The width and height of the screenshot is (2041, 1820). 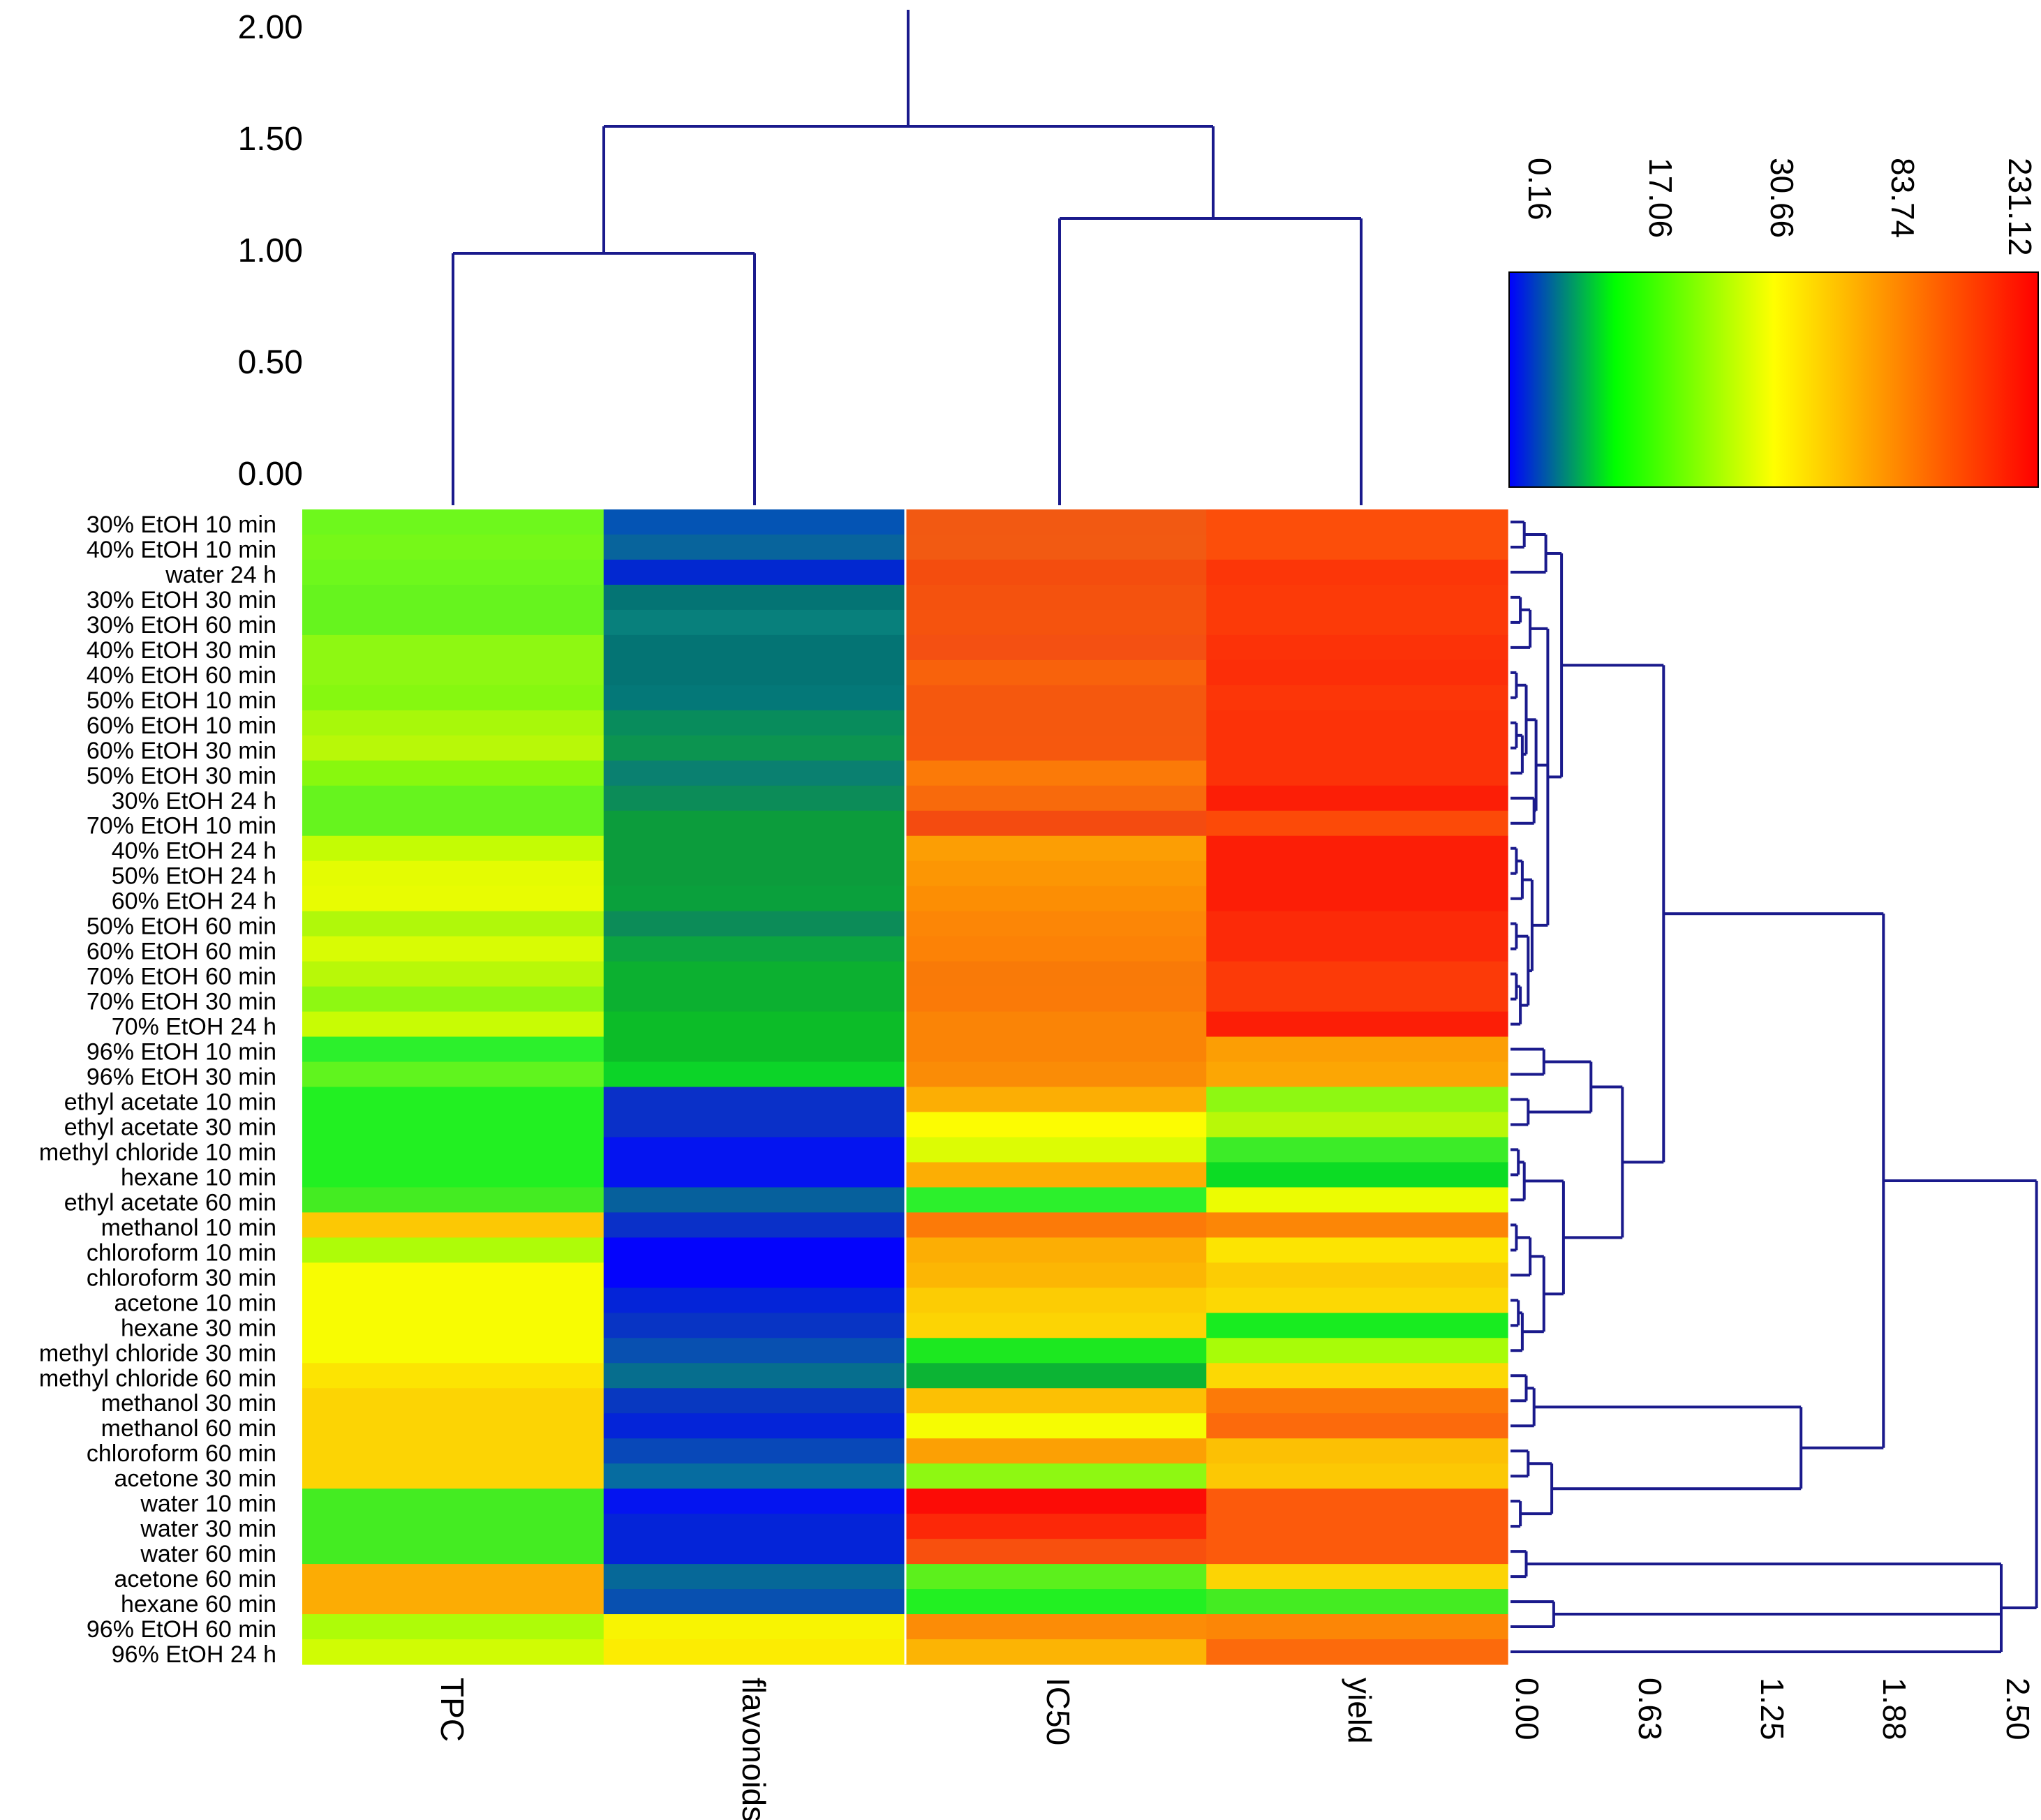 What do you see at coordinates (194, 801) in the screenshot?
I see `row-label: 30% EtOH 24 h` at bounding box center [194, 801].